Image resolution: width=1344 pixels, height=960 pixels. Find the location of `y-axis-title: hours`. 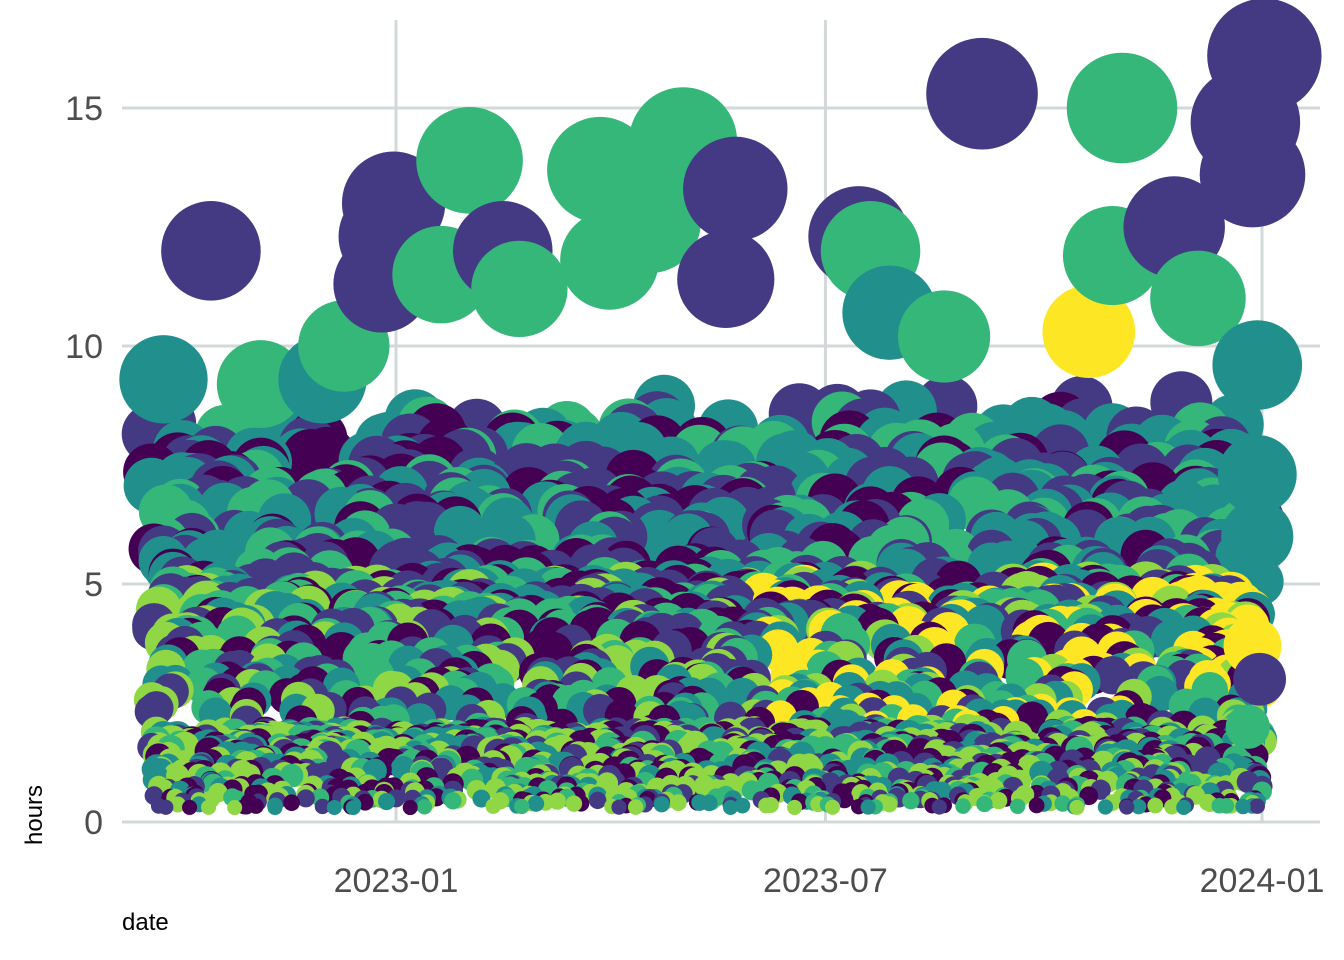

y-axis-title: hours is located at coordinates (34, 815).